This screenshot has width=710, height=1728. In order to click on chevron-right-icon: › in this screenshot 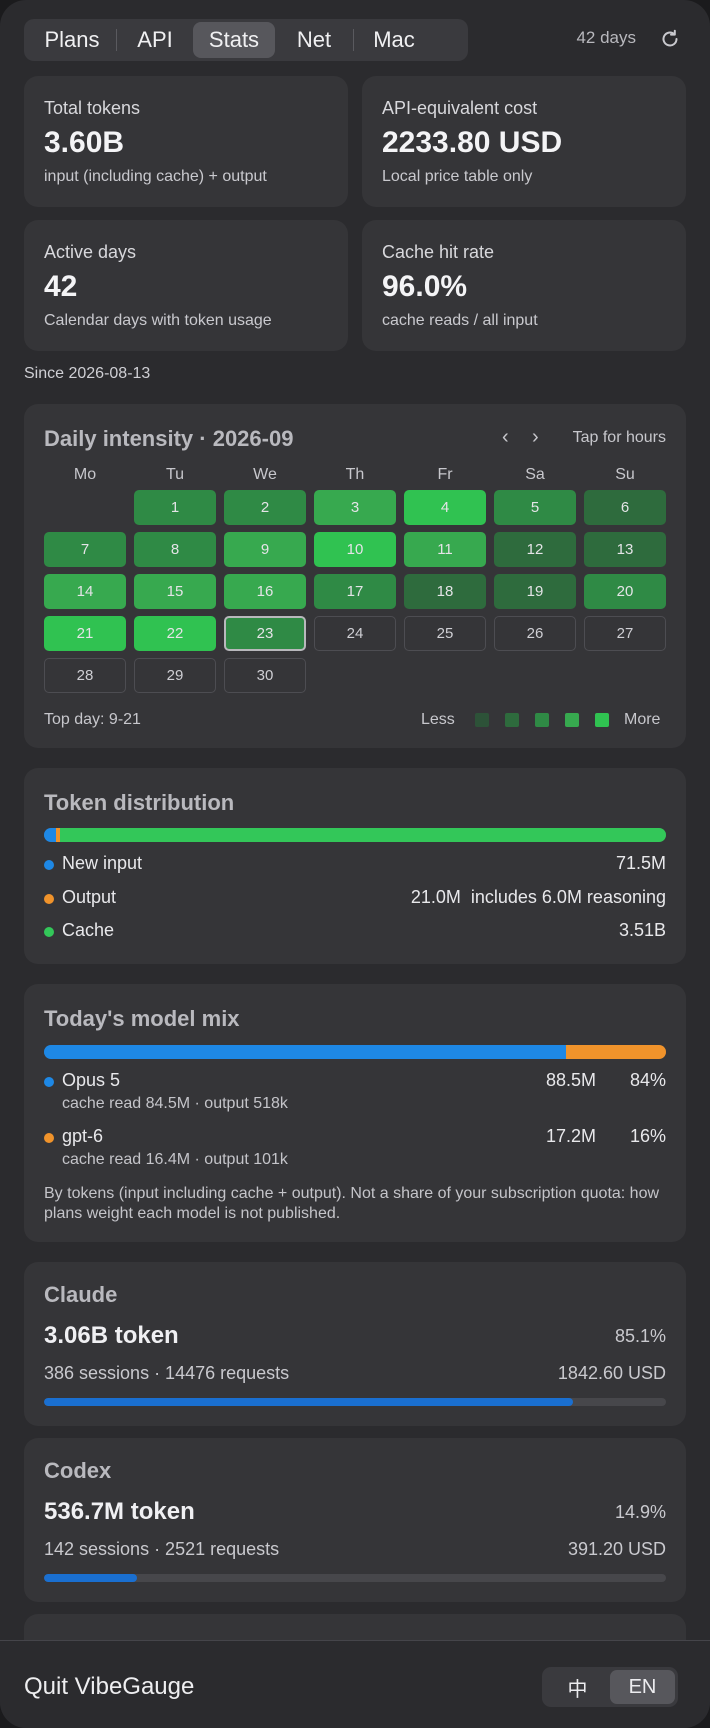, I will do `click(535, 437)`.